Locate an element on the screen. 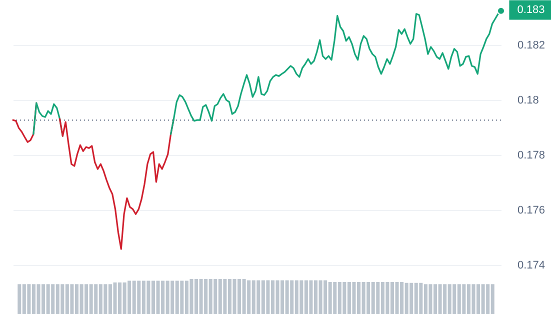 Image resolution: width=551 pixels, height=314 pixels. y-tick-label: 0.174 is located at coordinates (532, 266).